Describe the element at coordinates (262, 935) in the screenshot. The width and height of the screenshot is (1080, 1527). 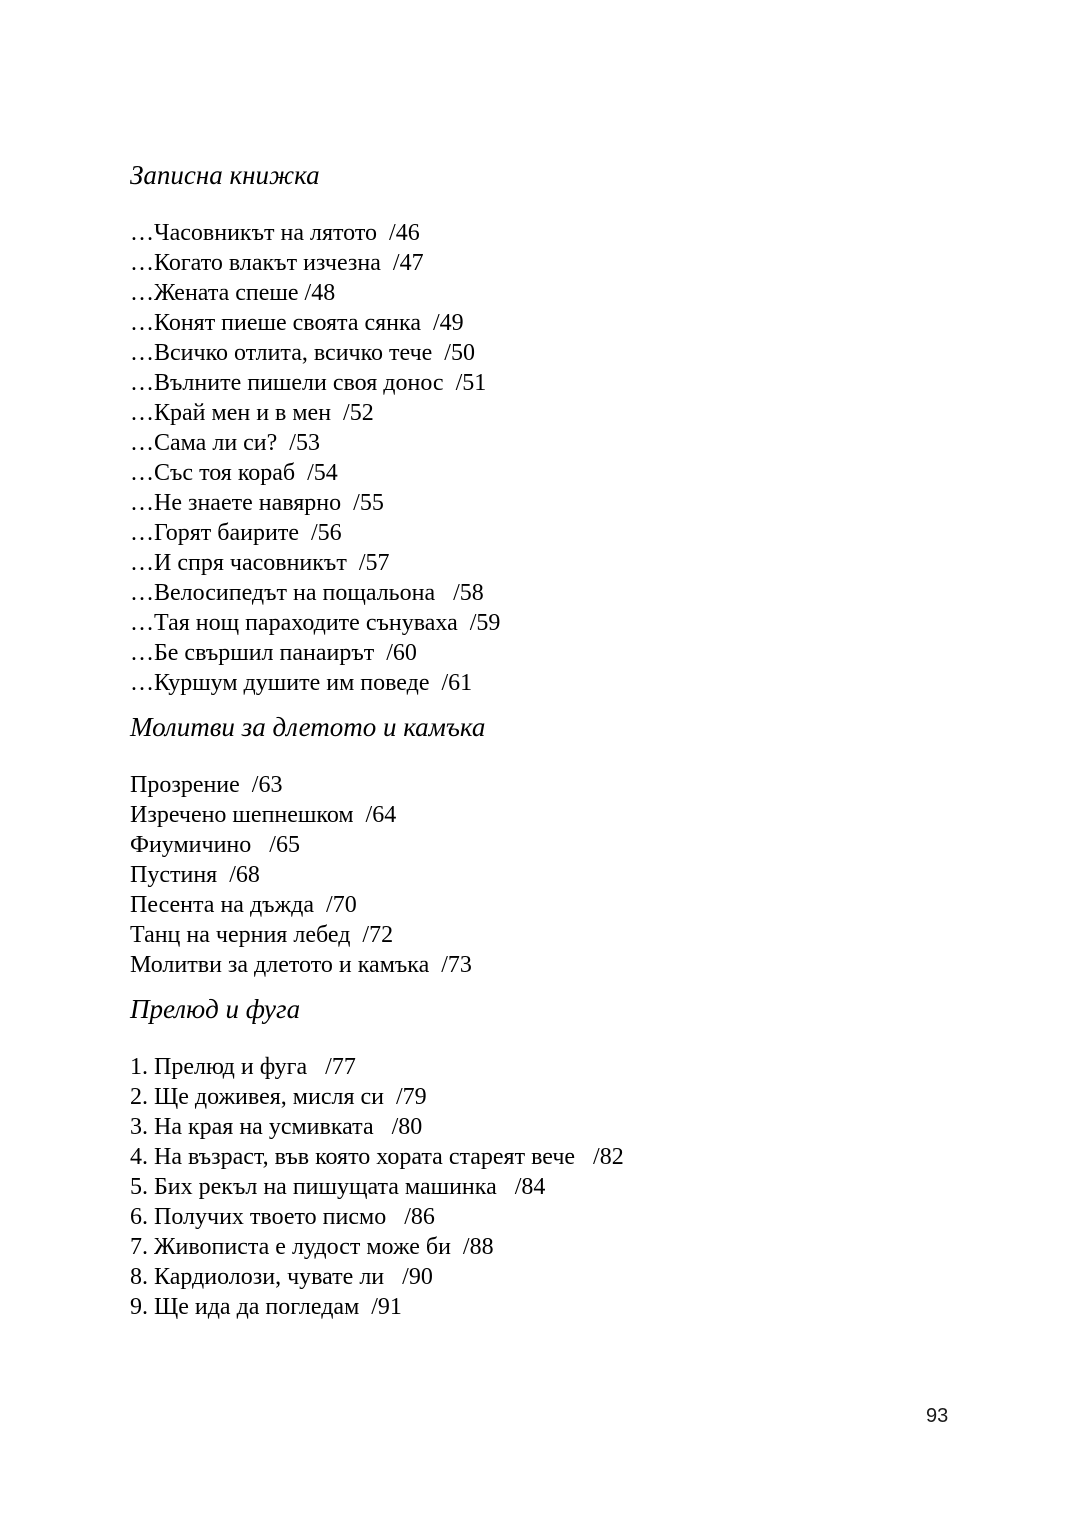
I see `toc-entry: Танц на черния лебед /72` at that location.